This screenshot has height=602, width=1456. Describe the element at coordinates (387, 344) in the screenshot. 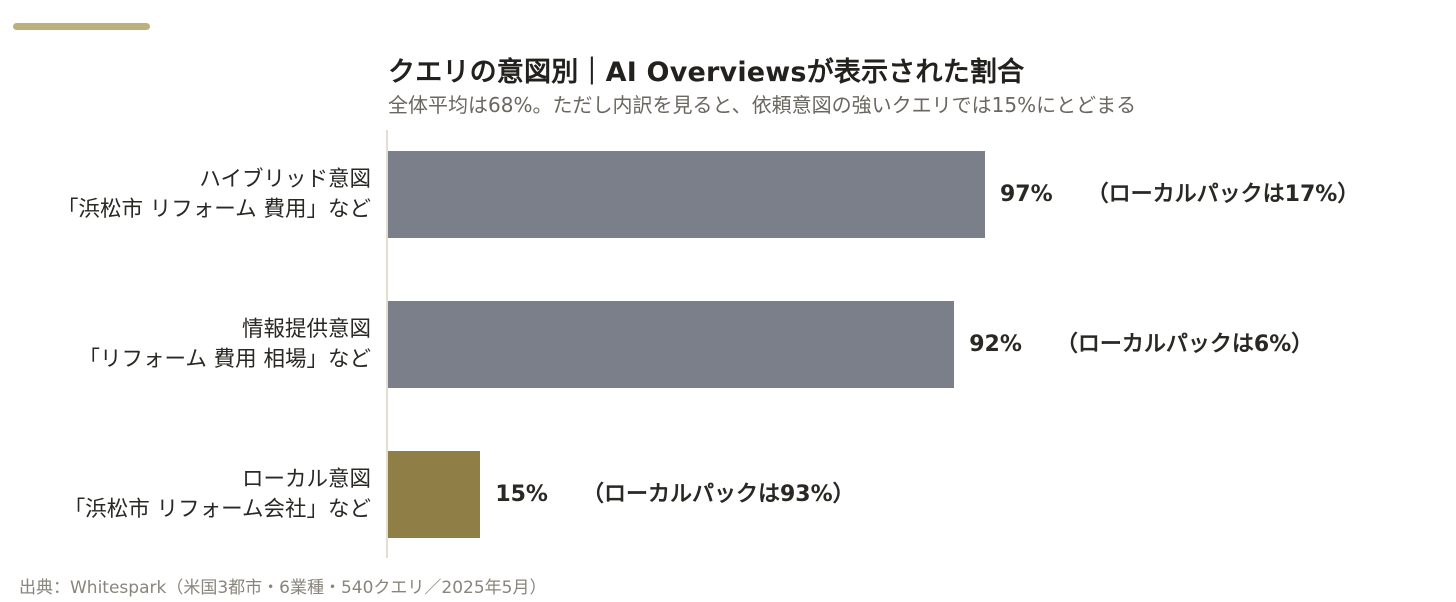

I see `category-axis-line` at that location.